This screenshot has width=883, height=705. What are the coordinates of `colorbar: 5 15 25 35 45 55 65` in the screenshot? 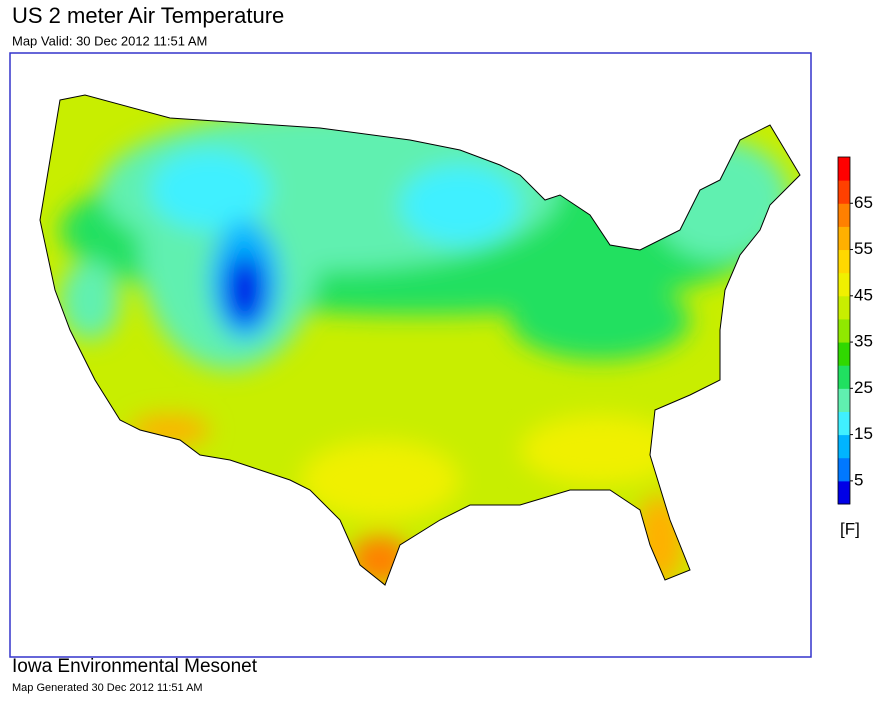 It's located at (855, 330).